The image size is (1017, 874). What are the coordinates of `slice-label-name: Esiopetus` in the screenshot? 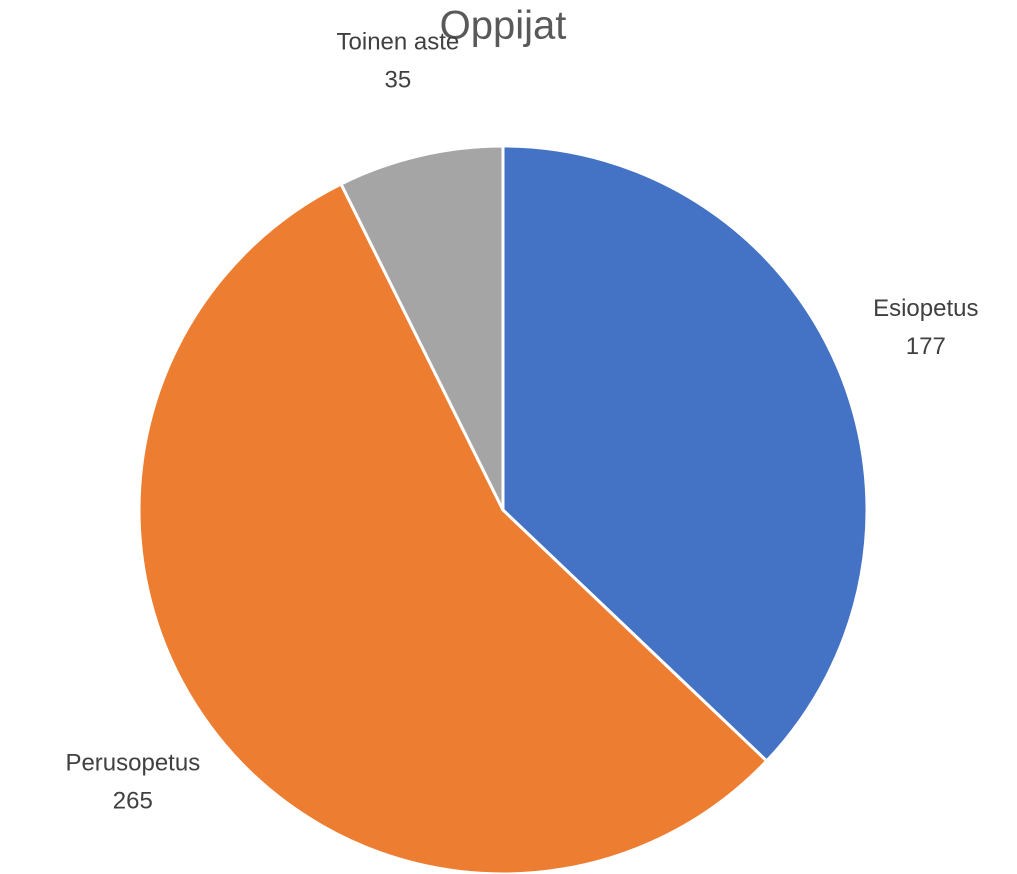 It's located at (925, 308).